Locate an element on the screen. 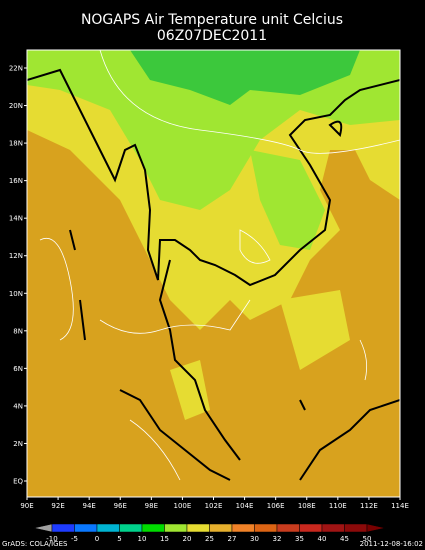 The height and width of the screenshot is (550, 425). lon-label: 92E is located at coordinates (57, 506).